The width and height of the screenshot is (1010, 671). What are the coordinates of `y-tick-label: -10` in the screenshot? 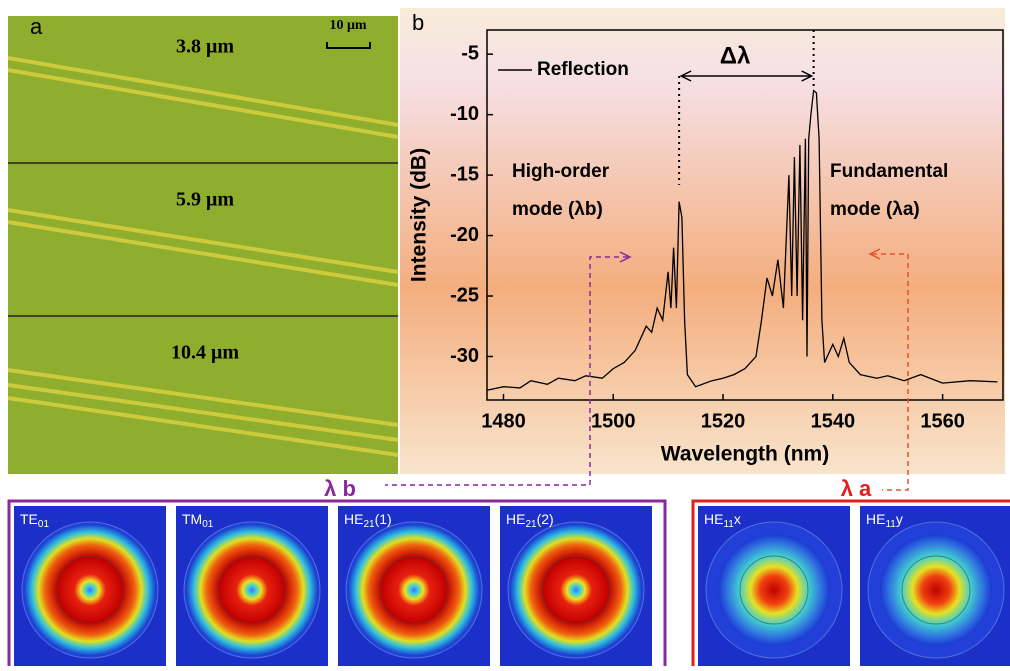 It's located at (464, 114).